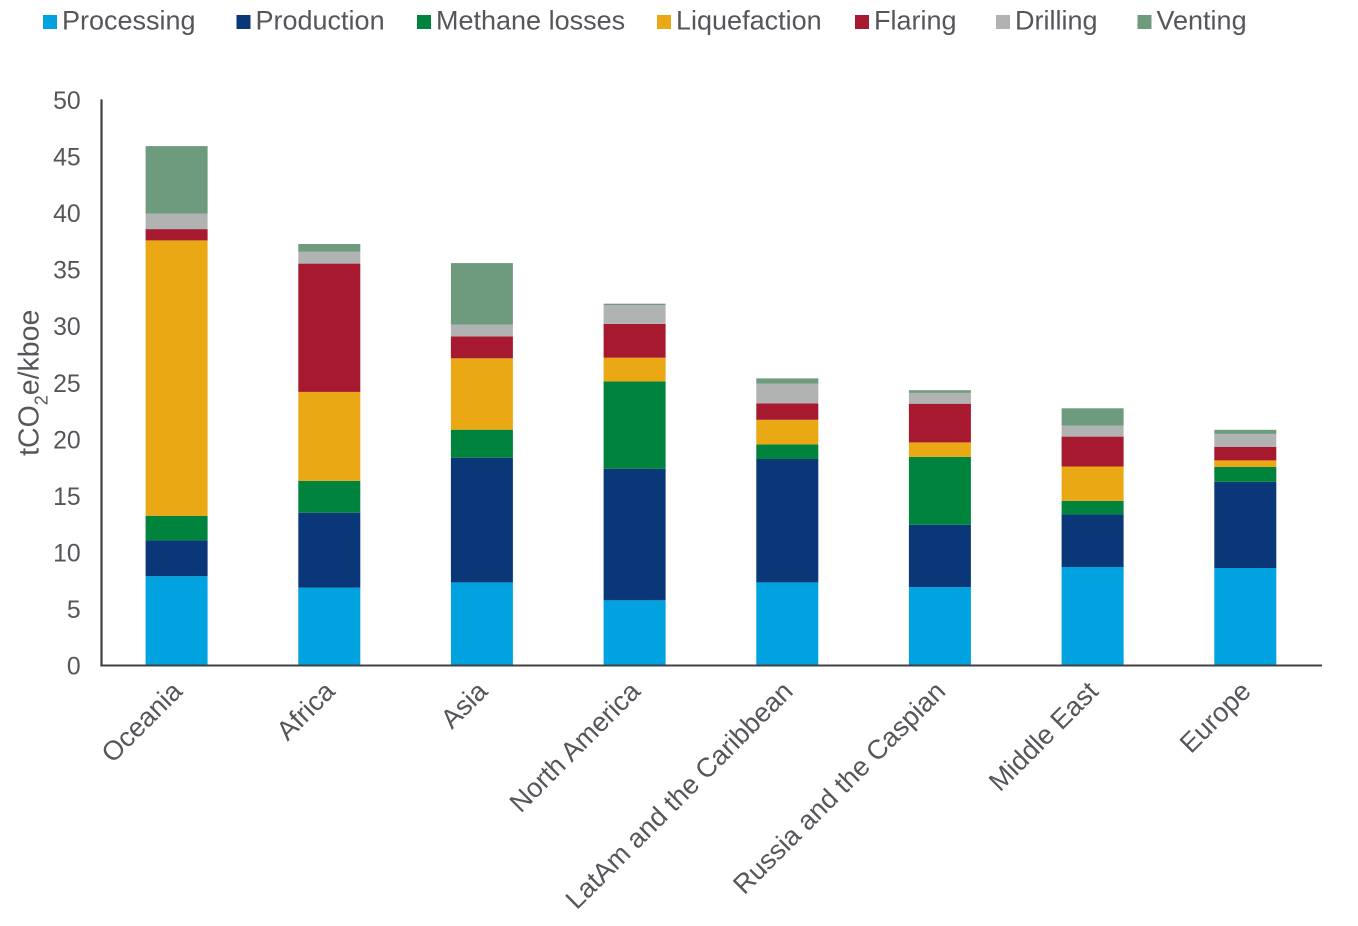 This screenshot has height=926, width=1358. I want to click on svg-text: 45, so click(67, 158).